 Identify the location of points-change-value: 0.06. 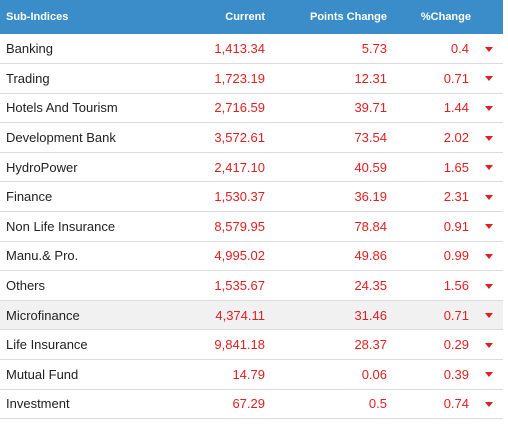
(374, 374).